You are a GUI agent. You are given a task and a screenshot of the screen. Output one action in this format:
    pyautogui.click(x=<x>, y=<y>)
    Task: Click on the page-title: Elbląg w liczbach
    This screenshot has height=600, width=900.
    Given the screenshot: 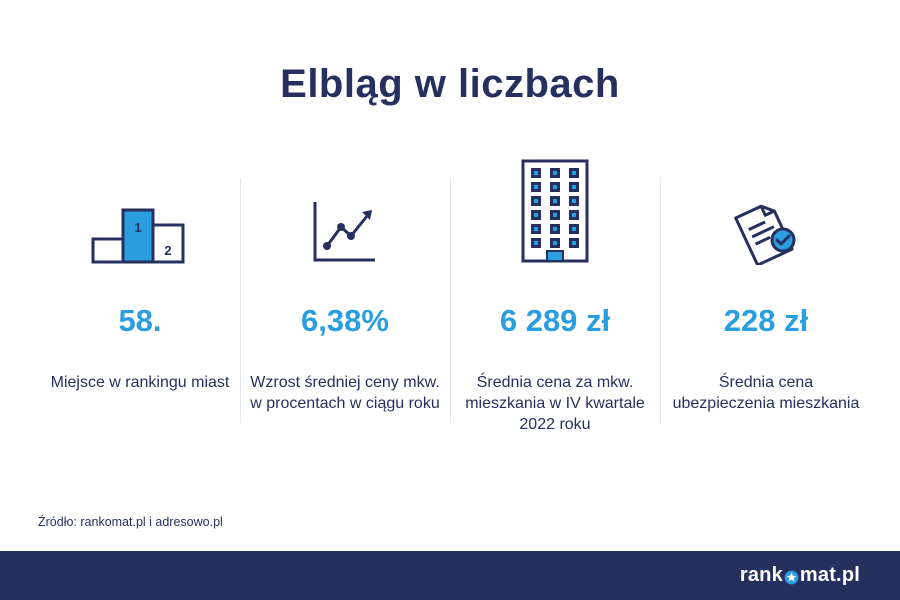 What is the action you would take?
    pyautogui.click(x=450, y=84)
    